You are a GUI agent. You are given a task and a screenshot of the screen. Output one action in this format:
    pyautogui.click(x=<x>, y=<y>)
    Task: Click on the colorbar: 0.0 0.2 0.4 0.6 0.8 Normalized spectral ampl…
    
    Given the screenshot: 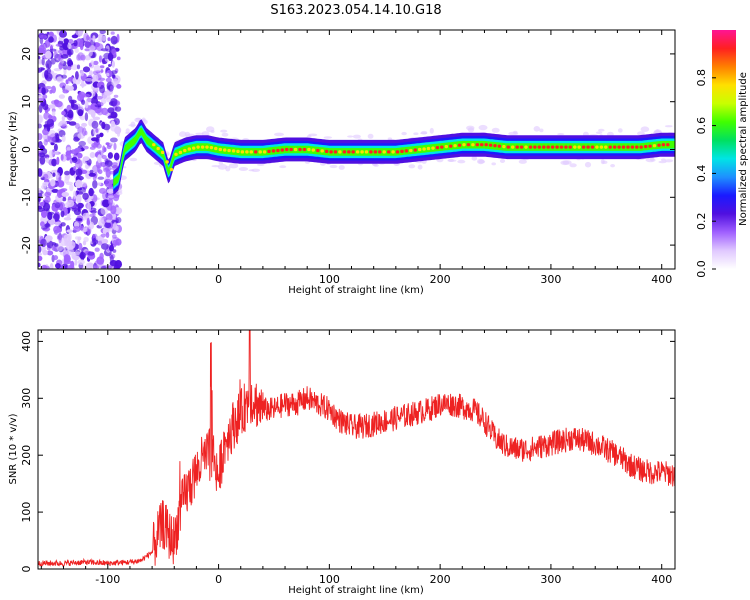 What is the action you would take?
    pyautogui.click(x=722, y=154)
    